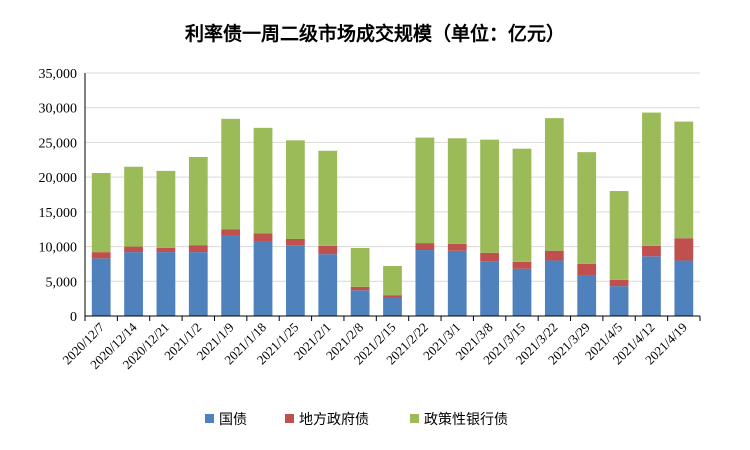 This screenshot has height=450, width=750. I want to click on y-tick-label: 0, so click(73, 317).